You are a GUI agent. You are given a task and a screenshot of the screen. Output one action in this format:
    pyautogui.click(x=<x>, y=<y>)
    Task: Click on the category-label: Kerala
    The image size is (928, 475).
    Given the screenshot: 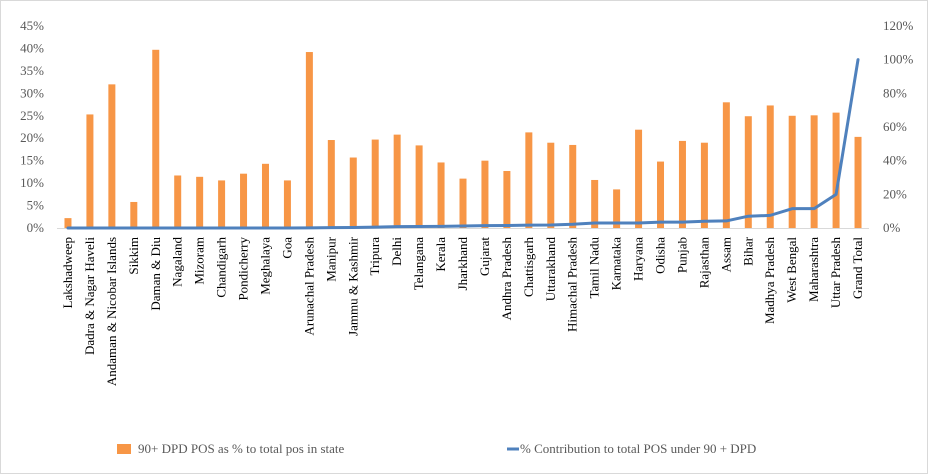 What is the action you would take?
    pyautogui.click(x=440, y=254)
    